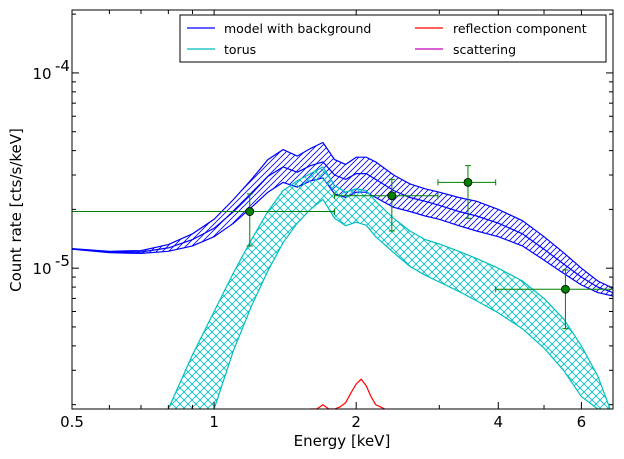 The height and width of the screenshot is (459, 624). What do you see at coordinates (214, 422) in the screenshot?
I see `x-tick-label-1: 1` at bounding box center [214, 422].